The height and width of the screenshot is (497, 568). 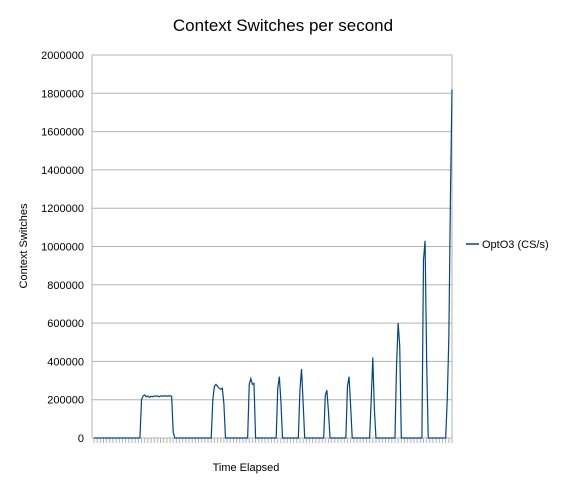 I want to click on y-tick-label: 200000, so click(x=65, y=401).